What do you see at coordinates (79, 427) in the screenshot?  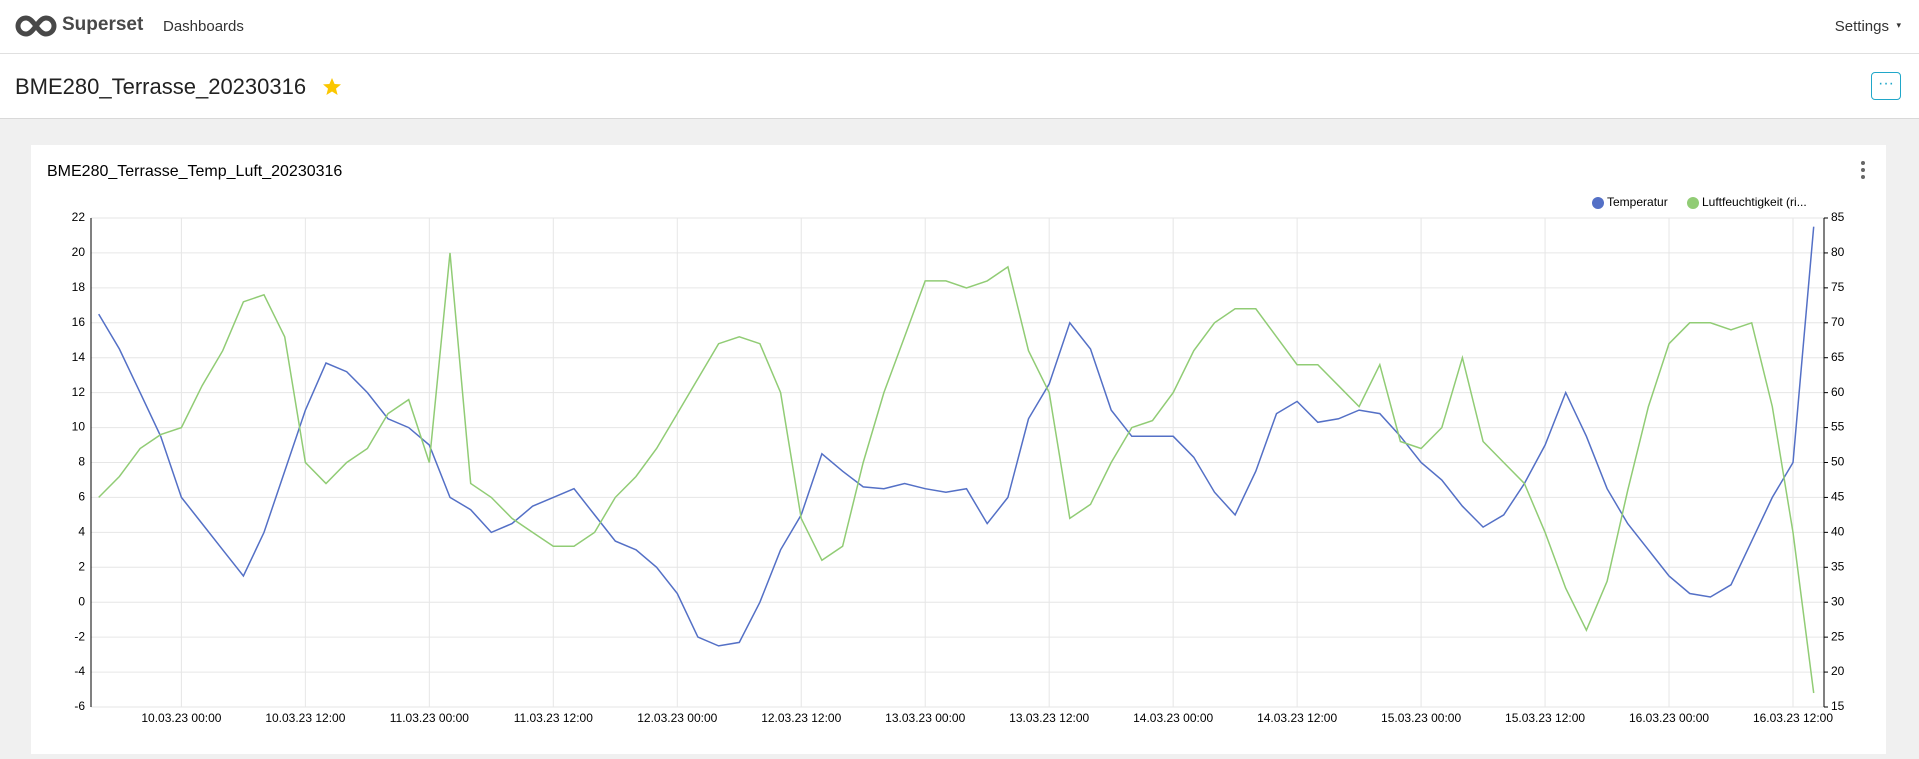 I see `y-tick-label: 10` at bounding box center [79, 427].